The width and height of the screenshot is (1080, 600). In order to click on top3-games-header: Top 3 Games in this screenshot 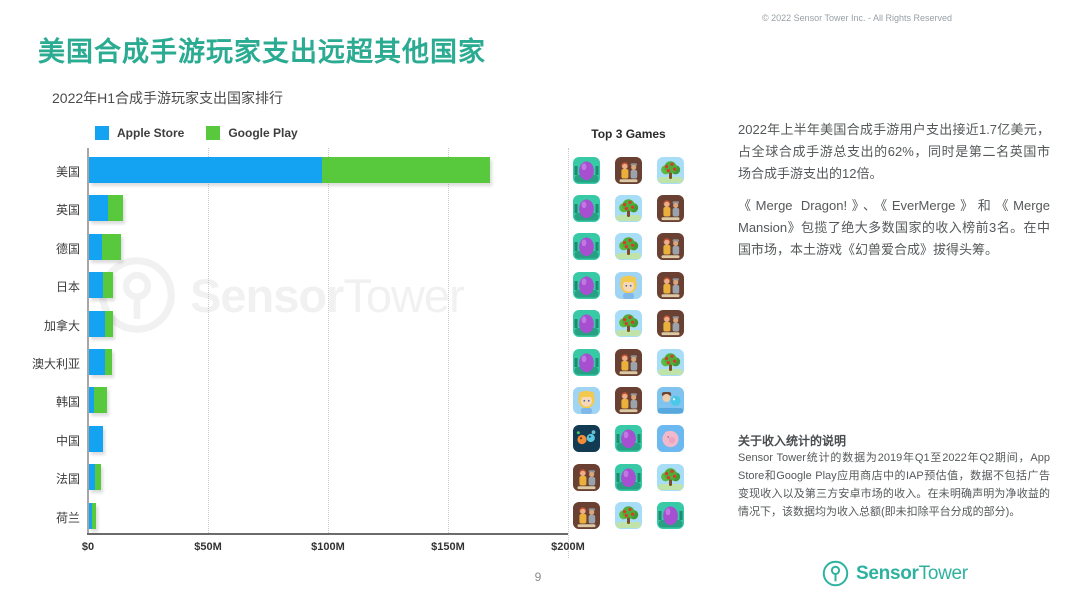, I will do `click(628, 134)`.